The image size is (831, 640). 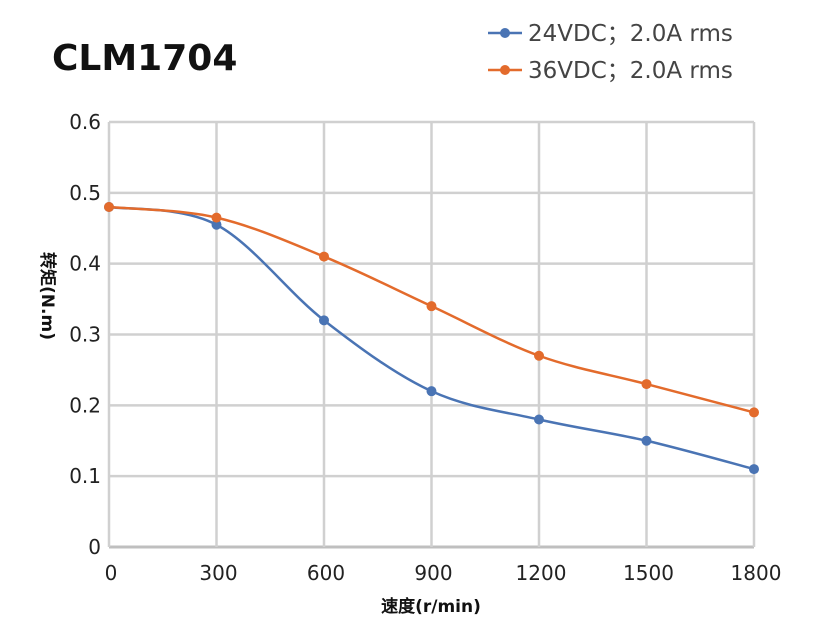 I want to click on legend-label: 36VDC；2.0A rms, so click(x=630, y=71).